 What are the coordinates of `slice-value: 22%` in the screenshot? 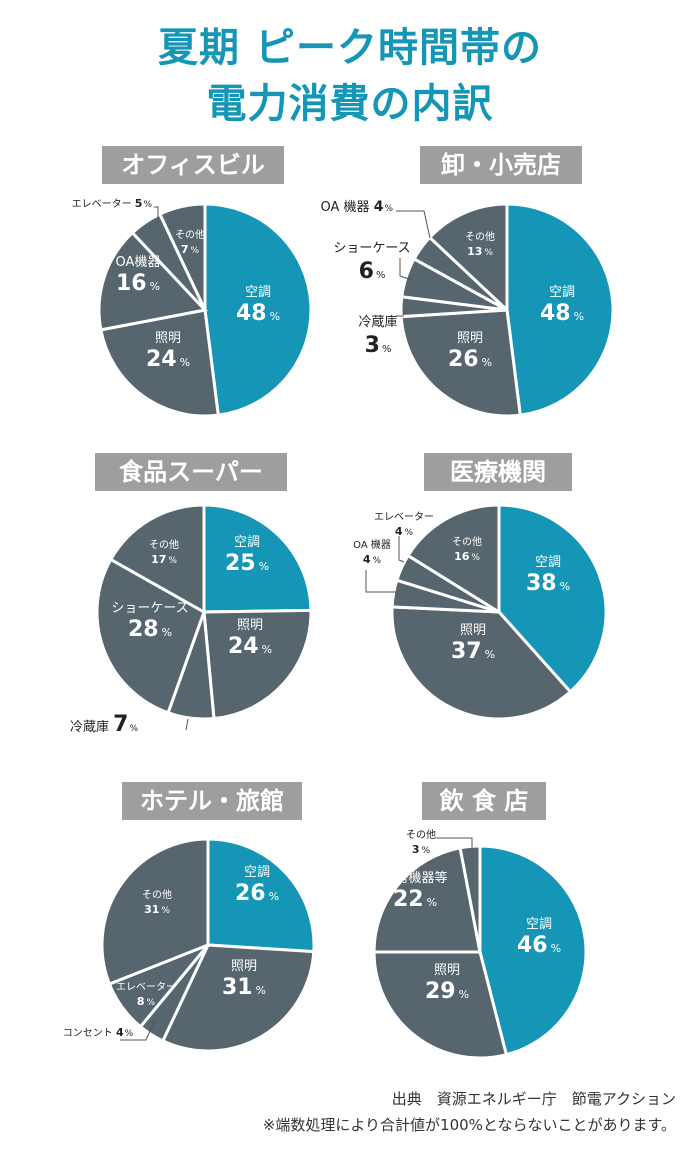 It's located at (415, 899).